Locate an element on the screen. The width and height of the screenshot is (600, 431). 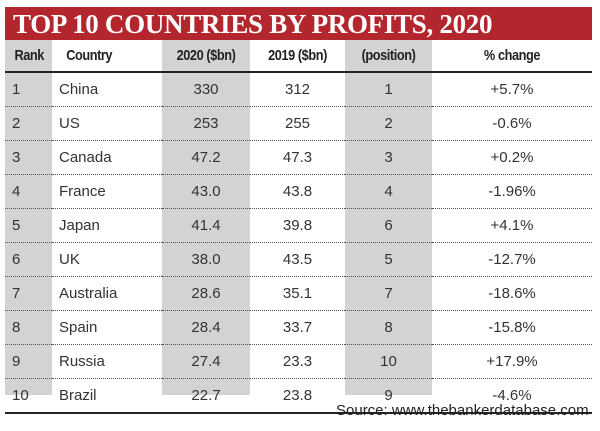
table-row: 10 Brazil 22.7 23.8 9 -4.6% is located at coordinates (298, 396).